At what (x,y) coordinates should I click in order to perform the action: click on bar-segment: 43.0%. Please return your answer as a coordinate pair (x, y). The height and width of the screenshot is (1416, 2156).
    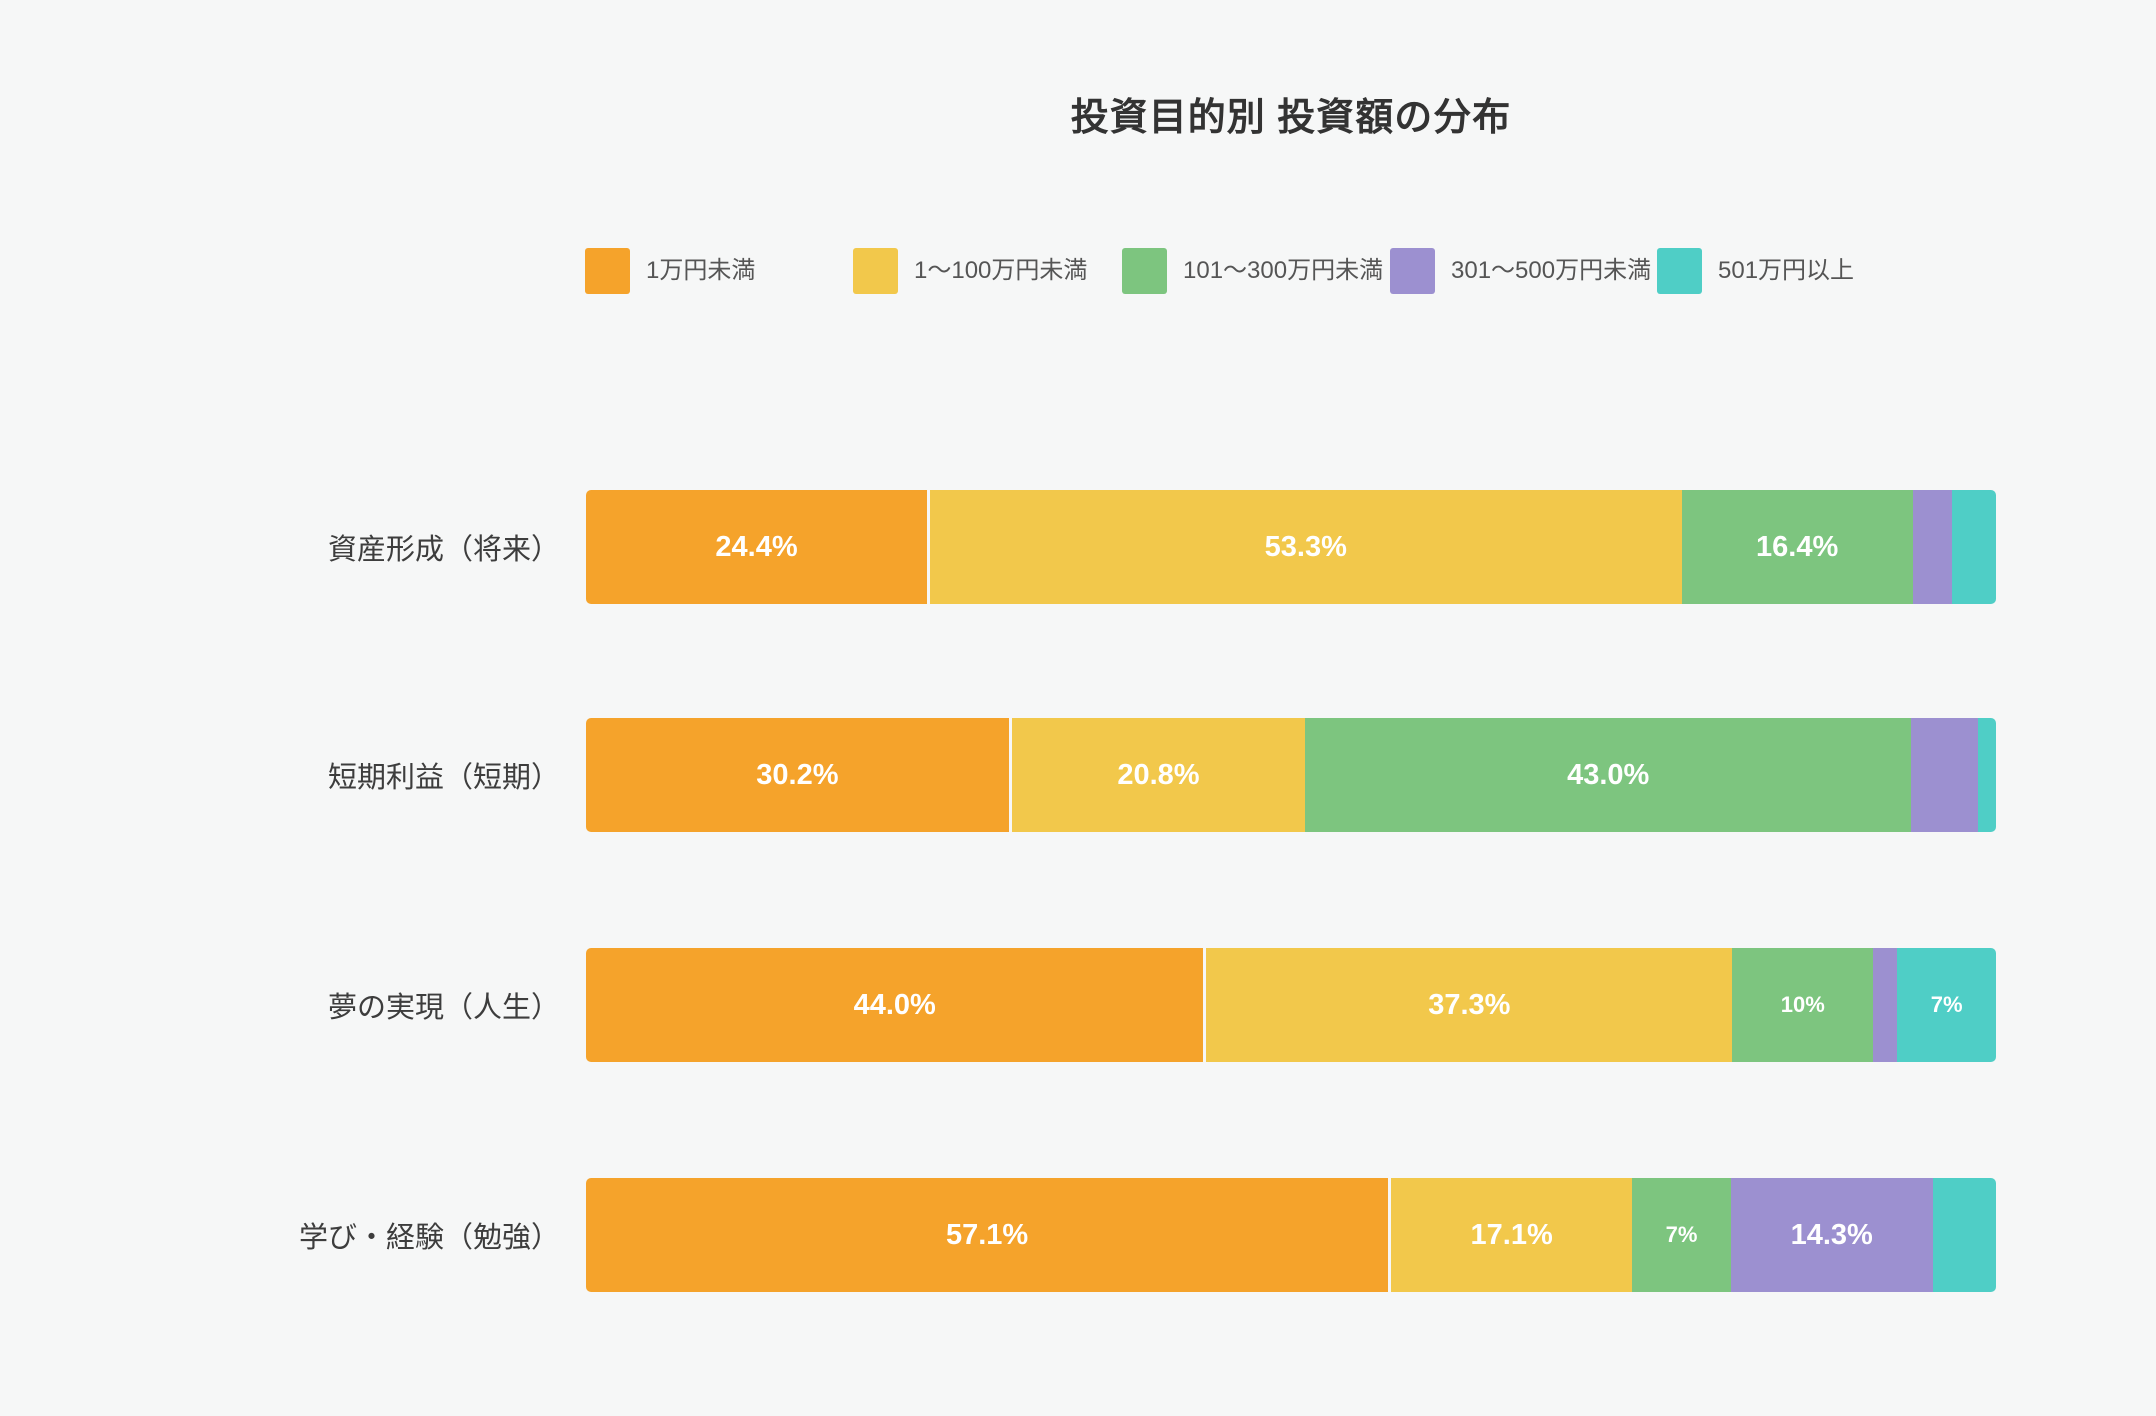
    Looking at the image, I should click on (1608, 775).